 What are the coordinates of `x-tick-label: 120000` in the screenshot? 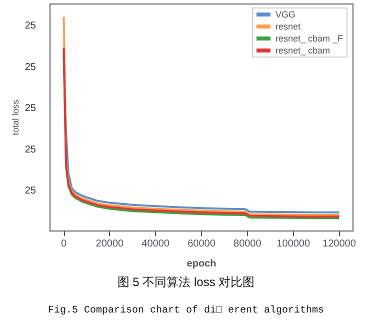 It's located at (339, 244).